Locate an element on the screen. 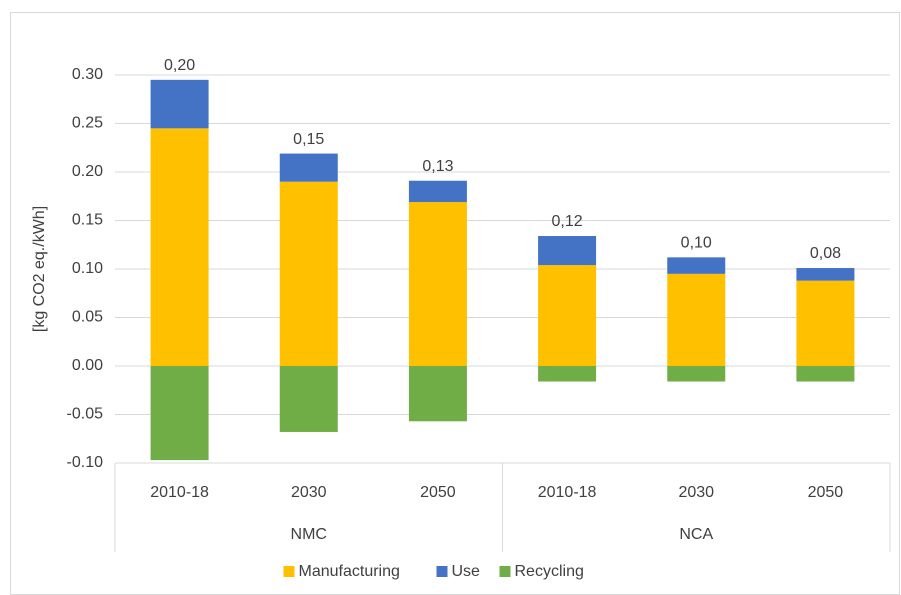 The height and width of the screenshot is (595, 901). y-tick-label: 0.30 is located at coordinates (87, 74).